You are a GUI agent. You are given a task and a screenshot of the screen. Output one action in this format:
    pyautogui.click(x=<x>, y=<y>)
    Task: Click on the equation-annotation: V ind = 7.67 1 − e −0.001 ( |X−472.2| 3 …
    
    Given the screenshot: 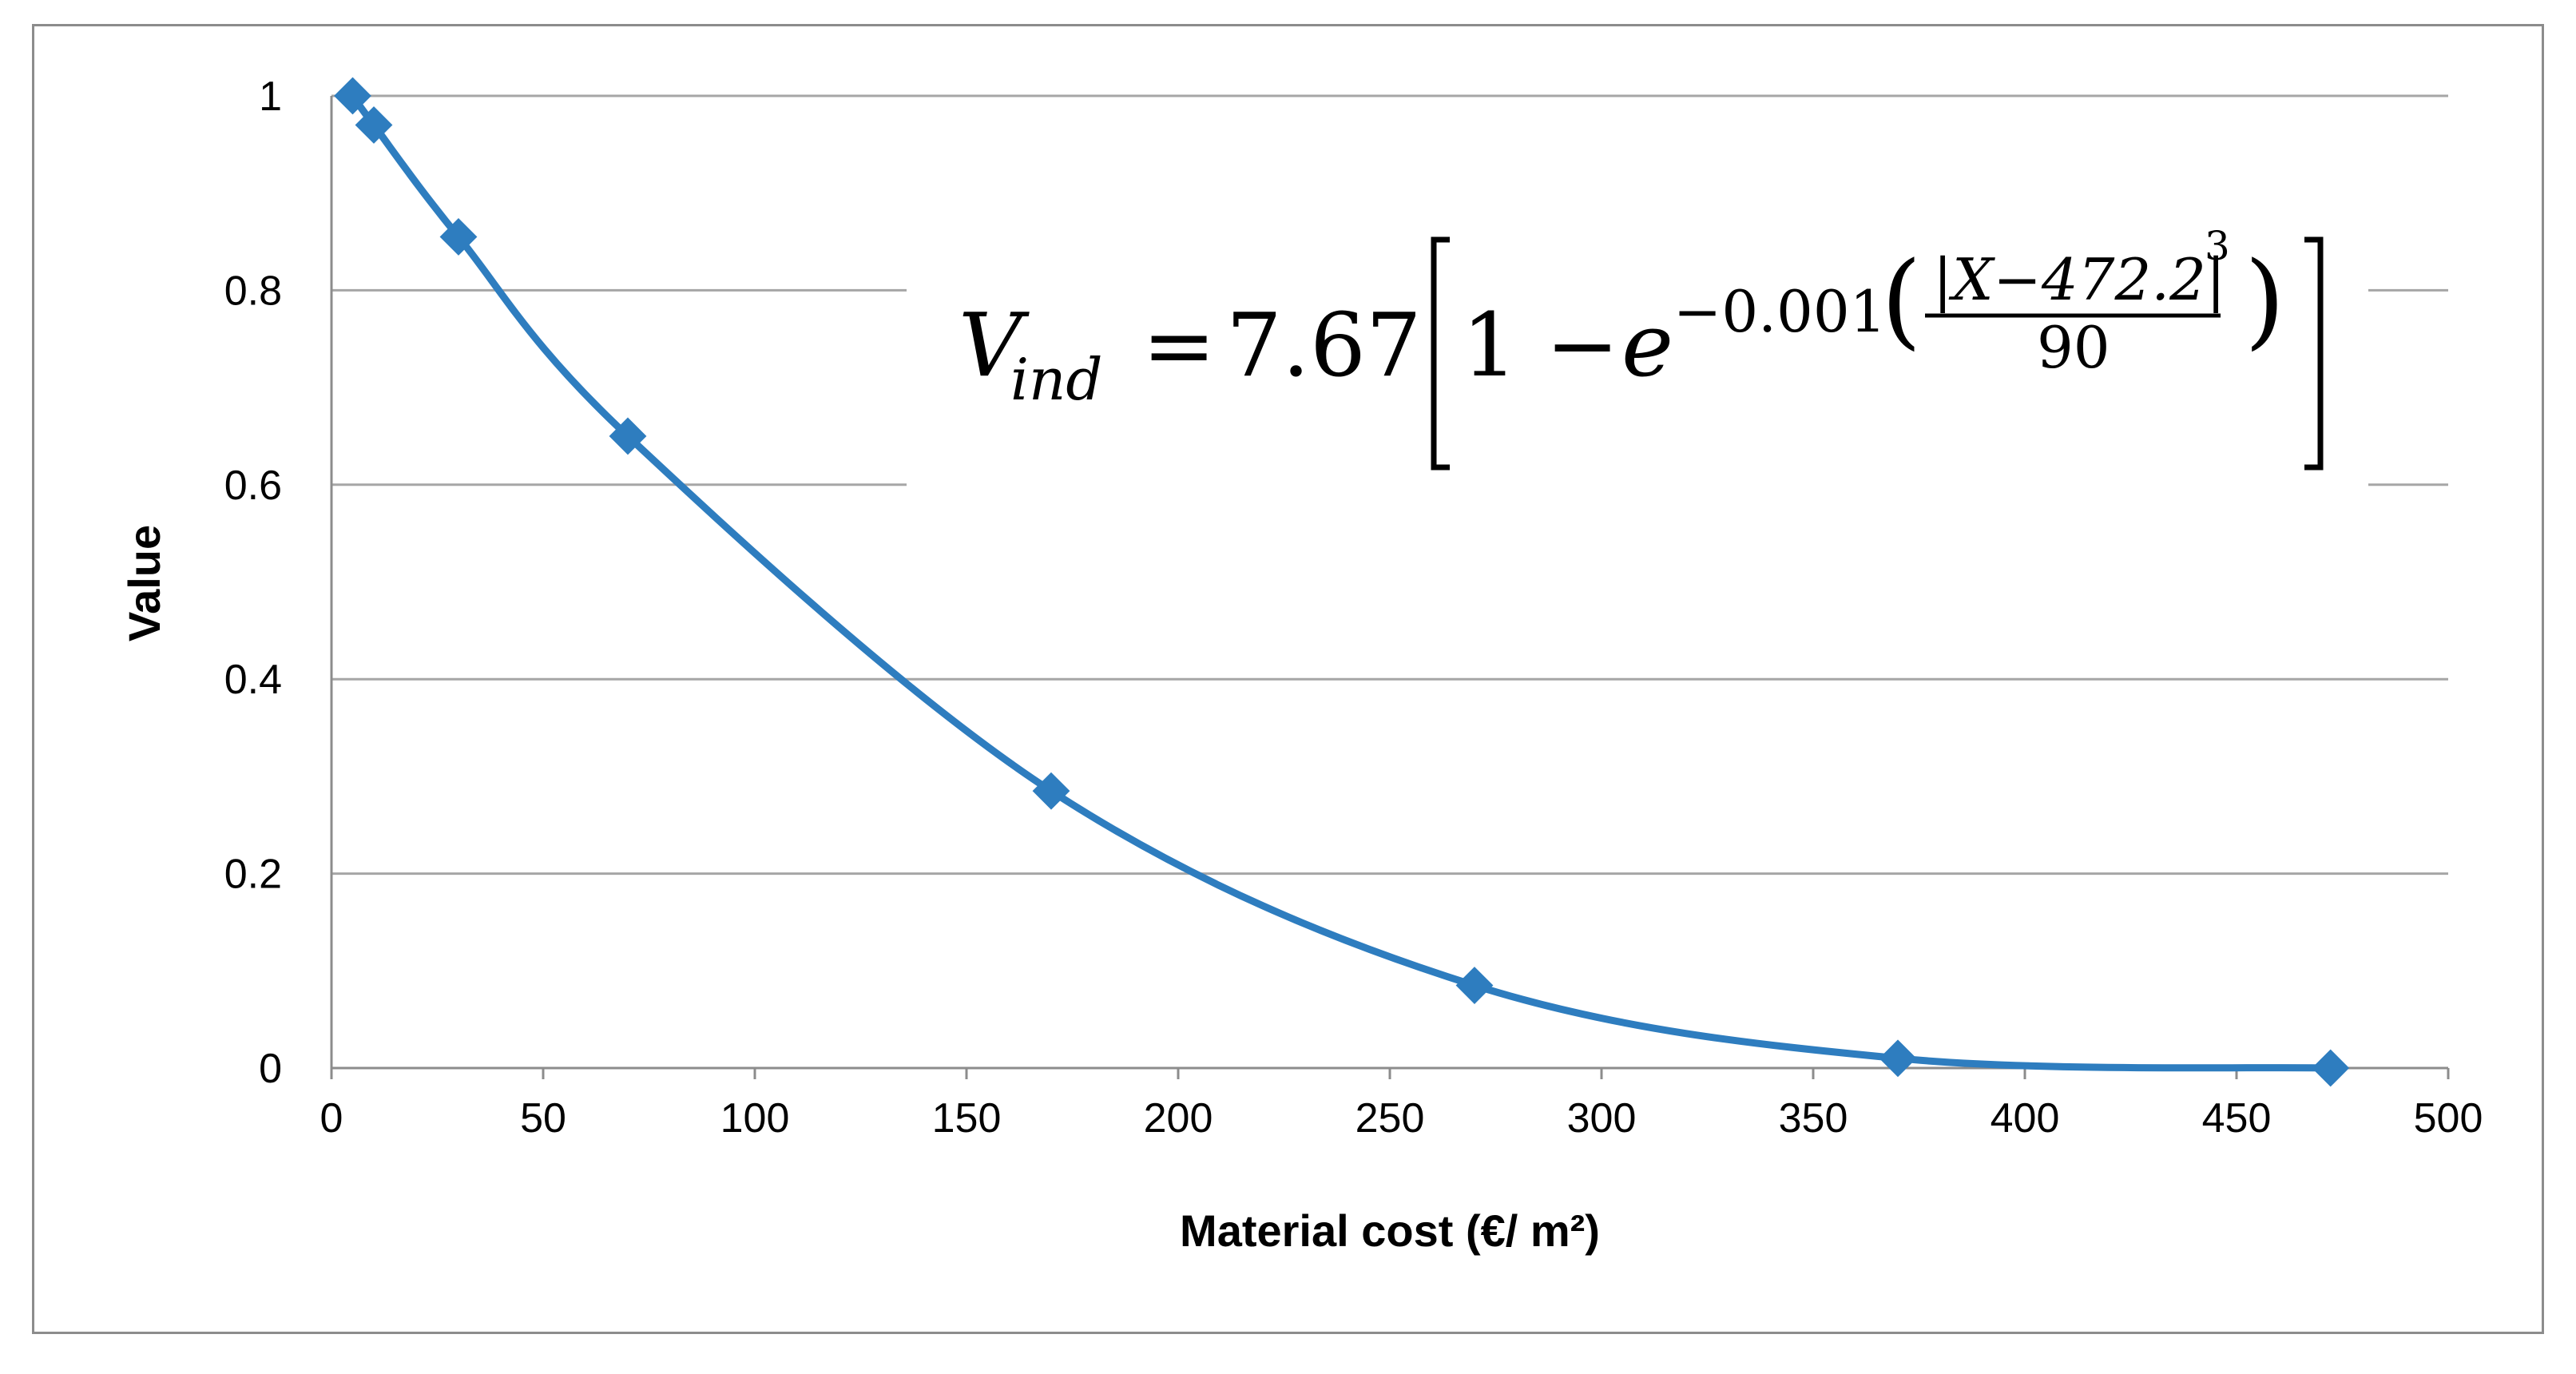 What is the action you would take?
    pyautogui.click(x=1641, y=347)
    